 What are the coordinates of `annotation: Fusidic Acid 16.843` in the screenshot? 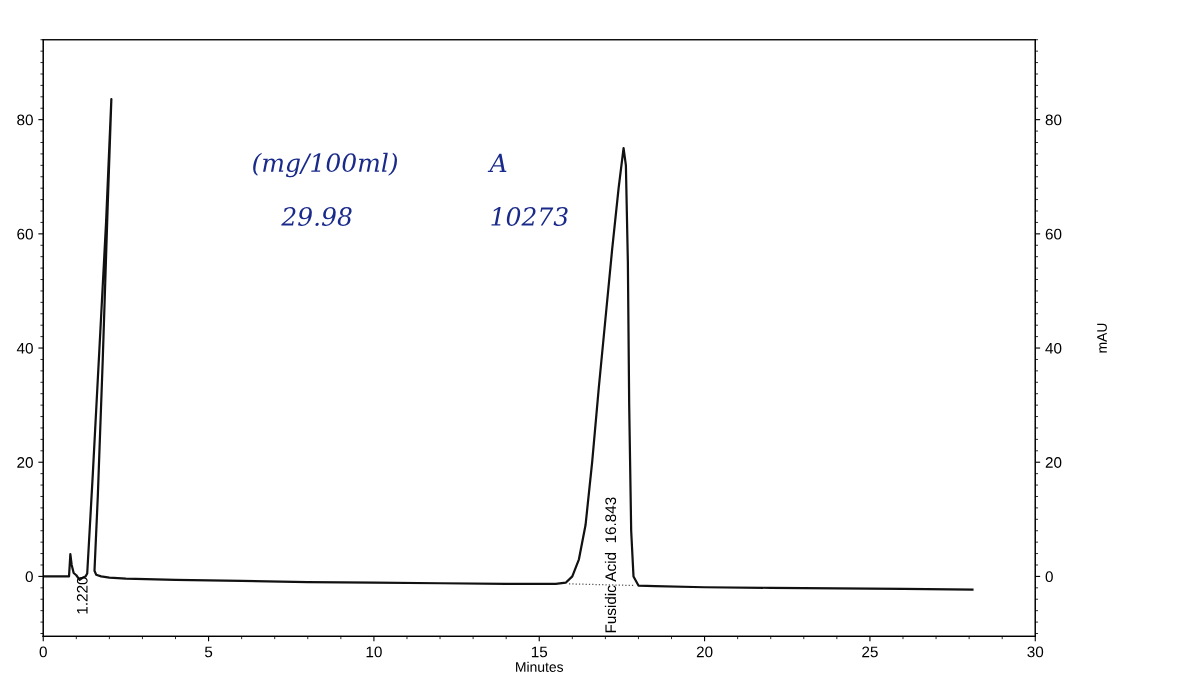 It's located at (610, 565).